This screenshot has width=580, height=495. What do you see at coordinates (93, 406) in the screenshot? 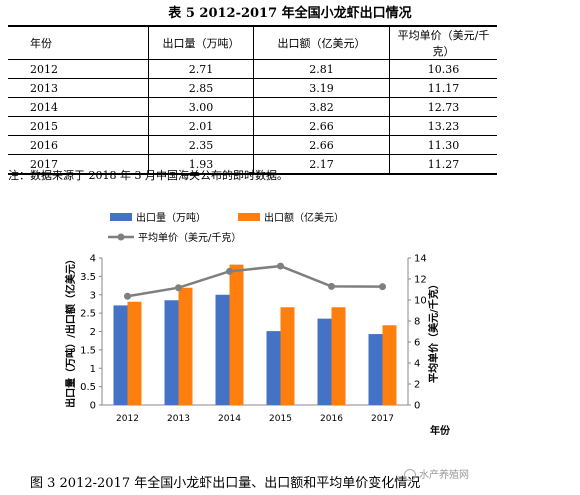
I see `left-tick-label: 0` at bounding box center [93, 406].